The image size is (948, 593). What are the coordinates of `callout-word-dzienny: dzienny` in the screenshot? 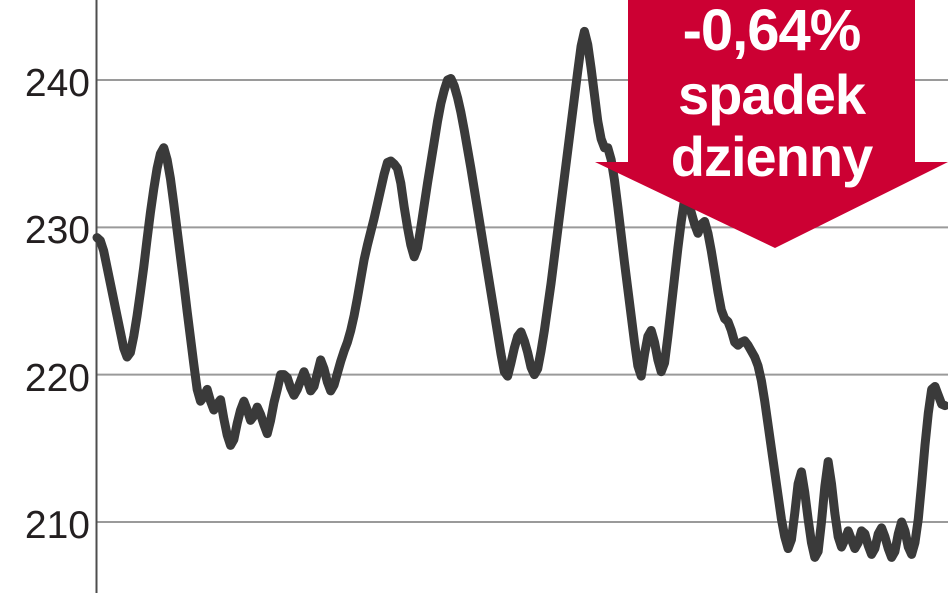 It's located at (771, 156).